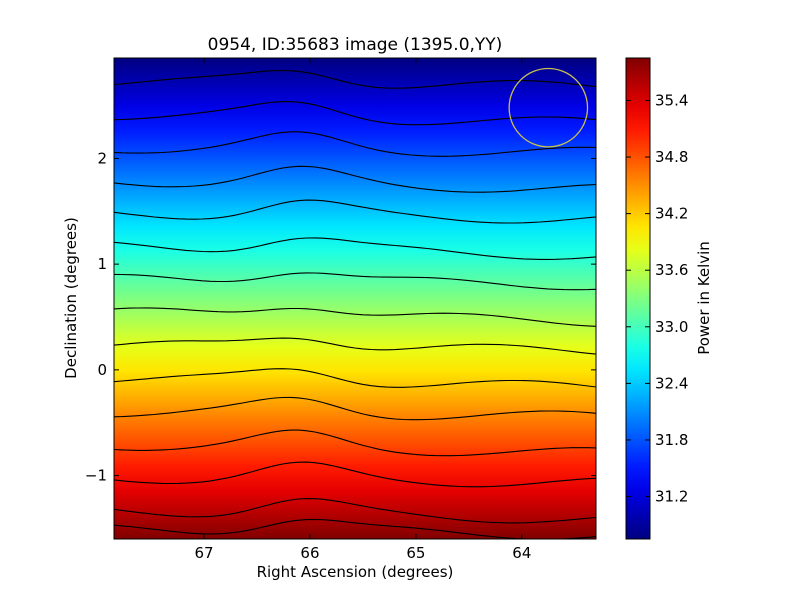 This screenshot has width=800, height=600. I want to click on colorbar-tick-label: 31.8, so click(671, 440).